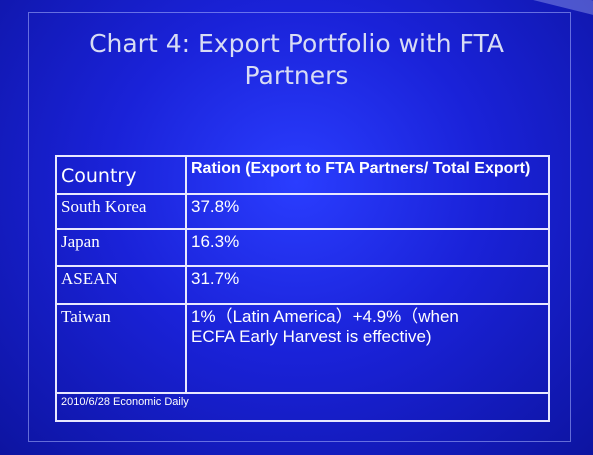  I want to click on ratio-cell: 31.7%, so click(367, 285).